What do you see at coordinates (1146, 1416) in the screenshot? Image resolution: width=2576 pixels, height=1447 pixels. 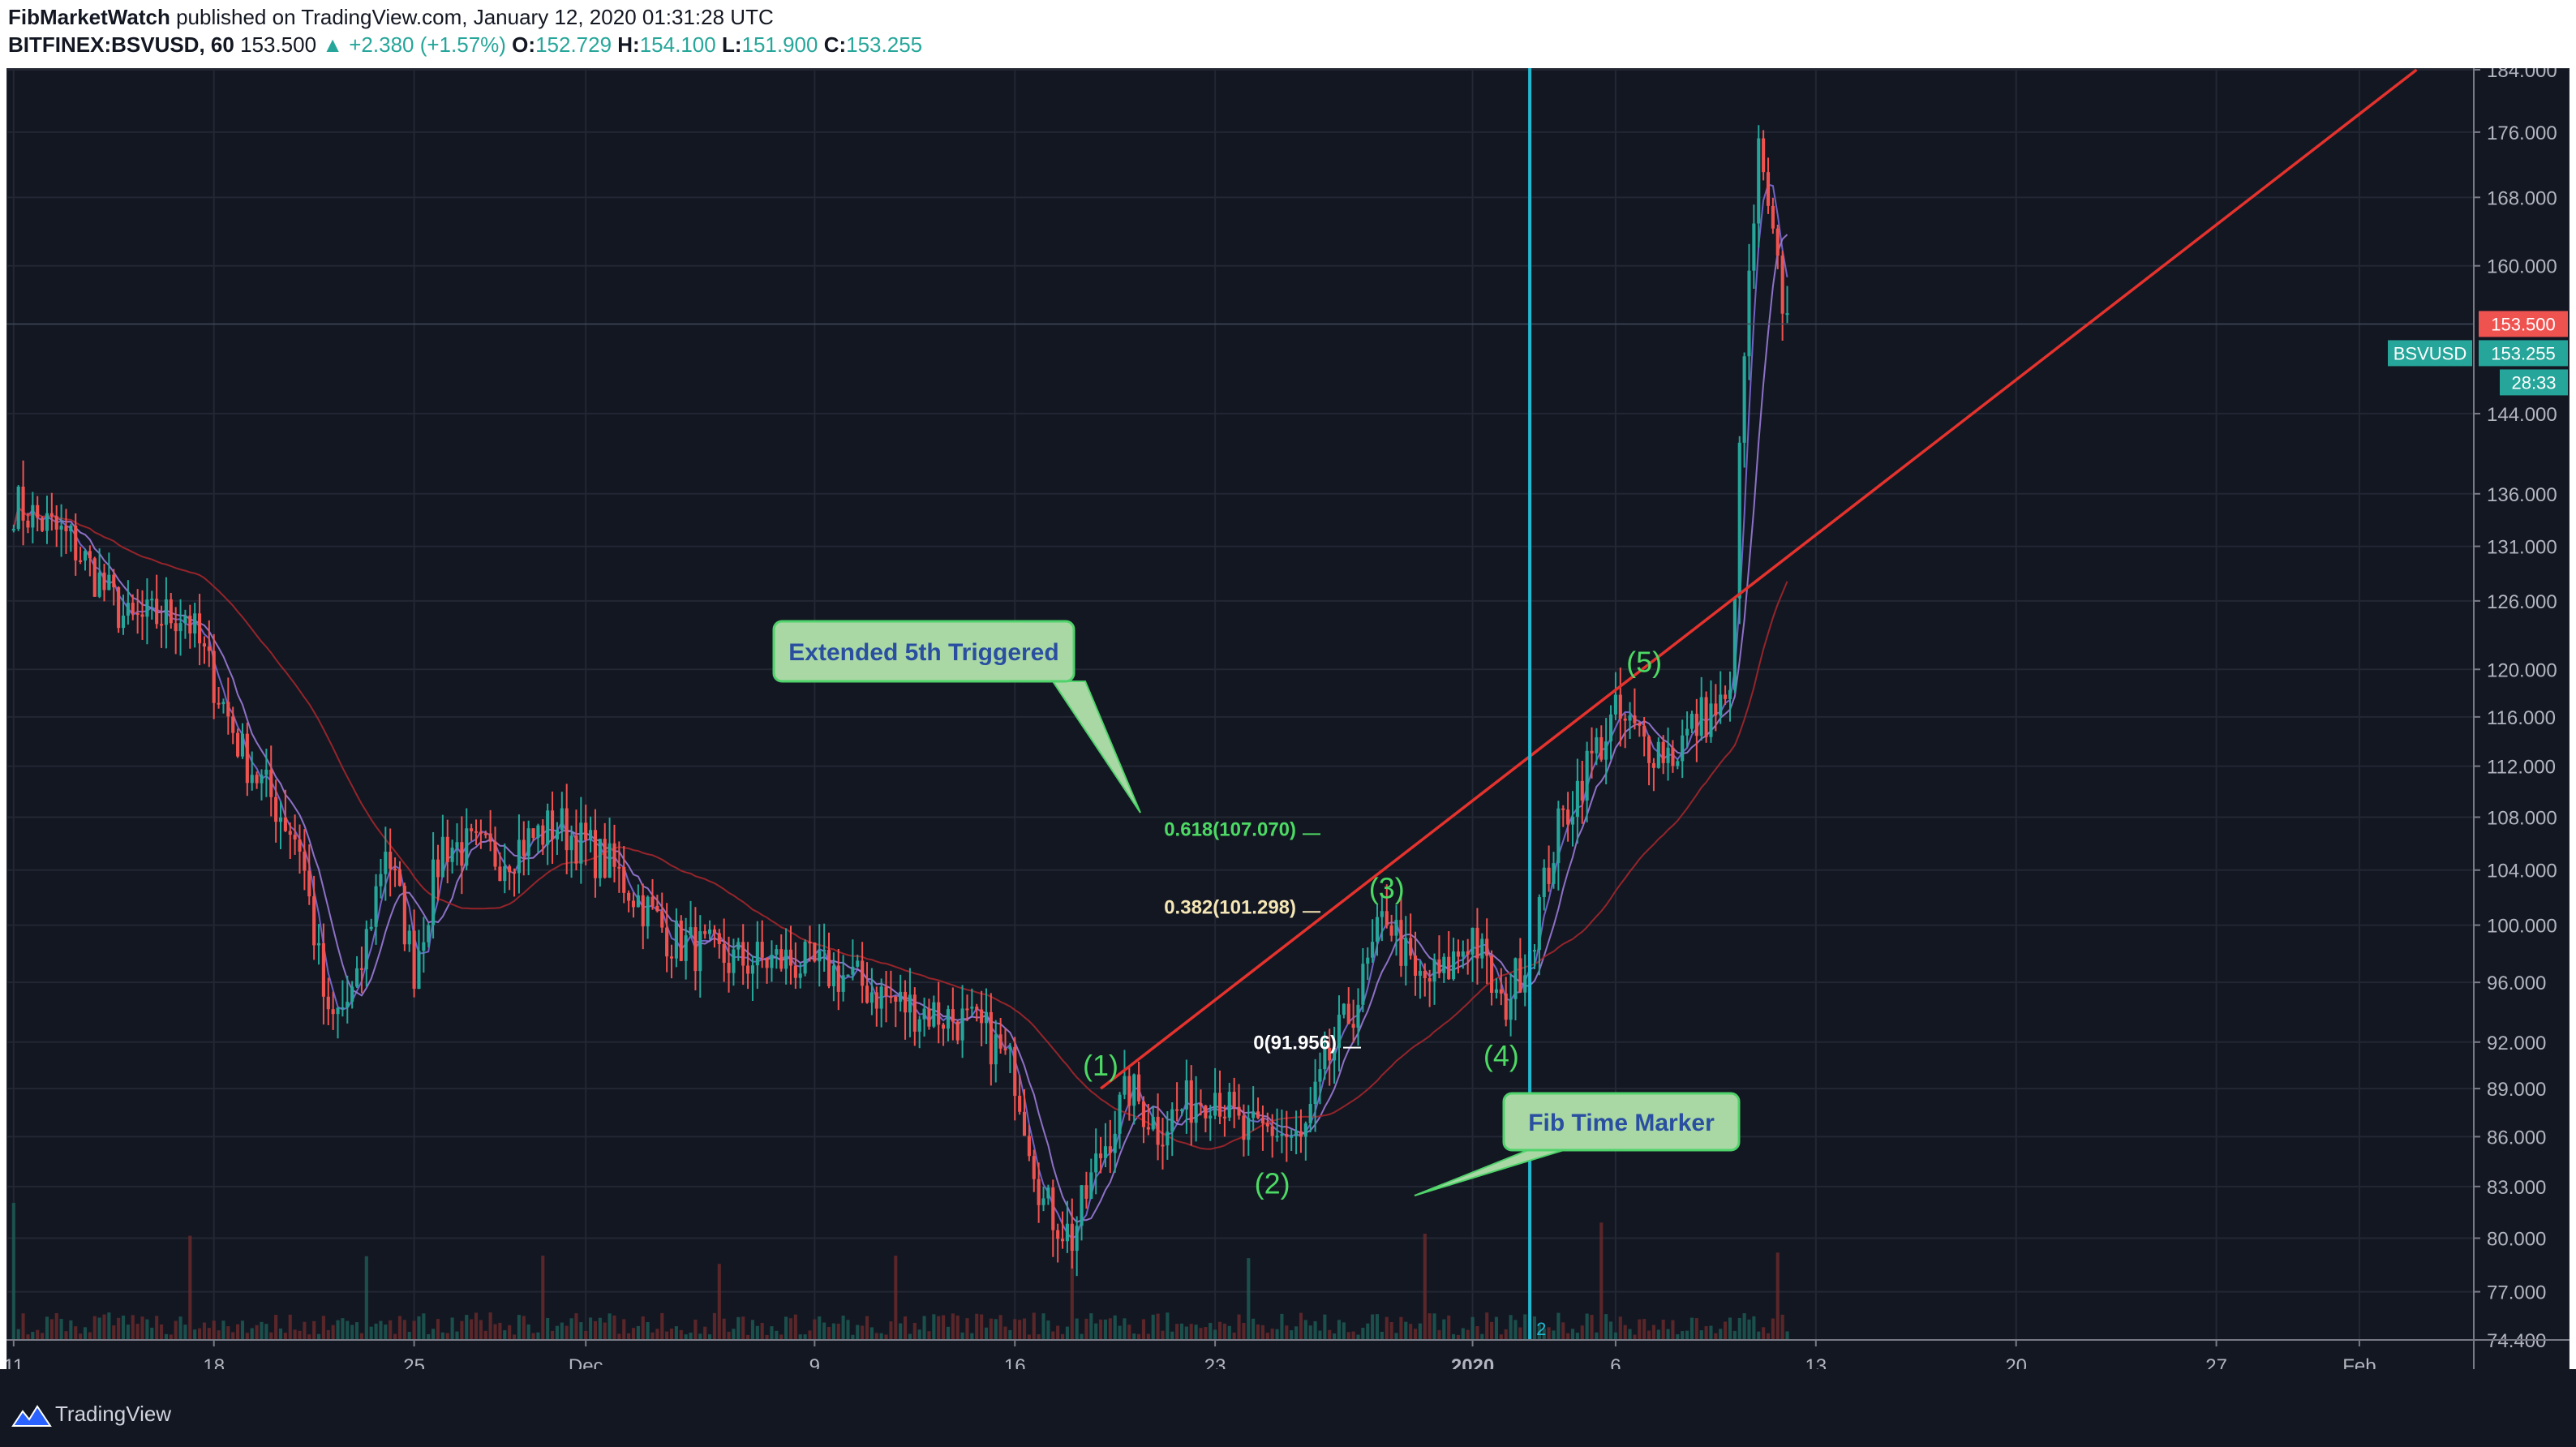 I see `tradingview-logo` at bounding box center [1146, 1416].